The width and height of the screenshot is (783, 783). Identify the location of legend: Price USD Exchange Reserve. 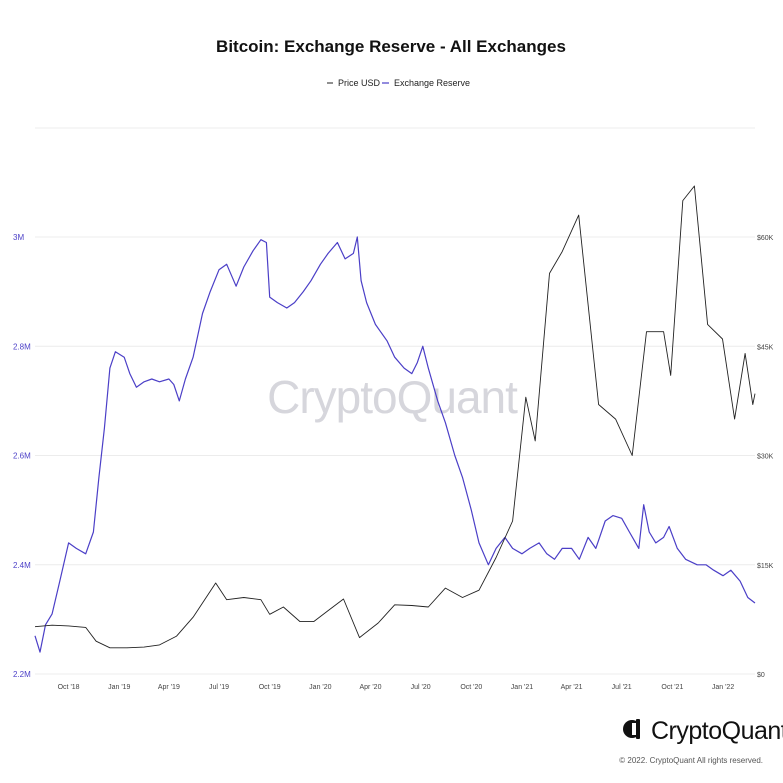
(398, 83).